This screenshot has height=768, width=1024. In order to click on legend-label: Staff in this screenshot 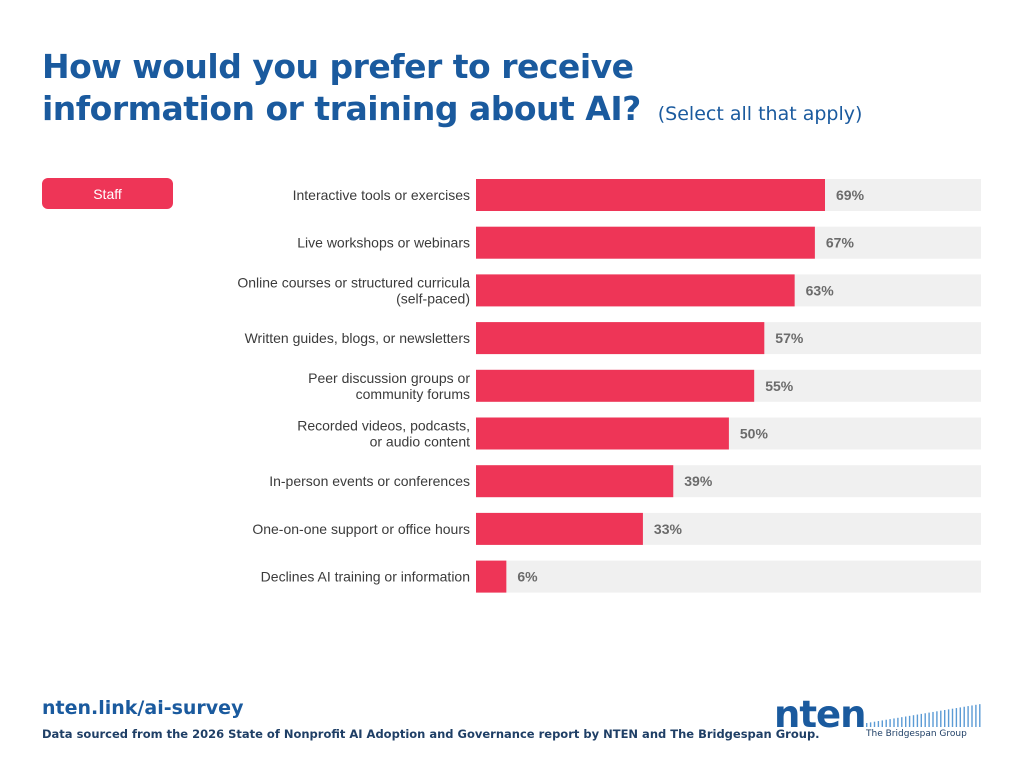, I will do `click(107, 193)`.